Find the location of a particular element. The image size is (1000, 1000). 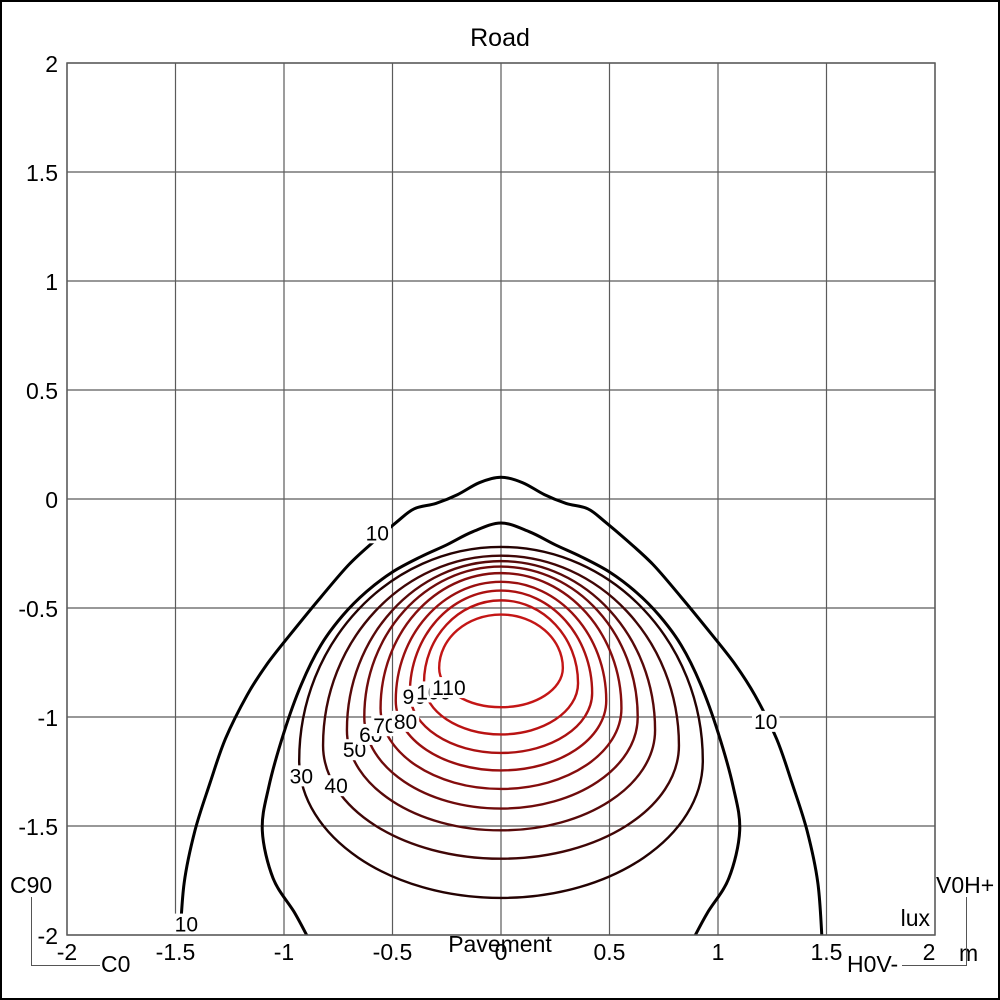

pavement-label: Pavement is located at coordinates (500, 944).